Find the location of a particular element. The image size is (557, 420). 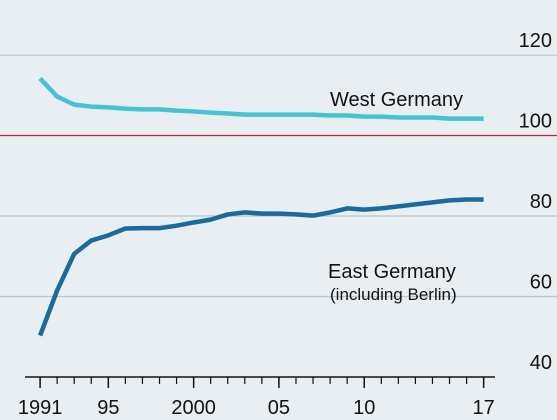

x-tick-label: 1991 is located at coordinates (40, 408).